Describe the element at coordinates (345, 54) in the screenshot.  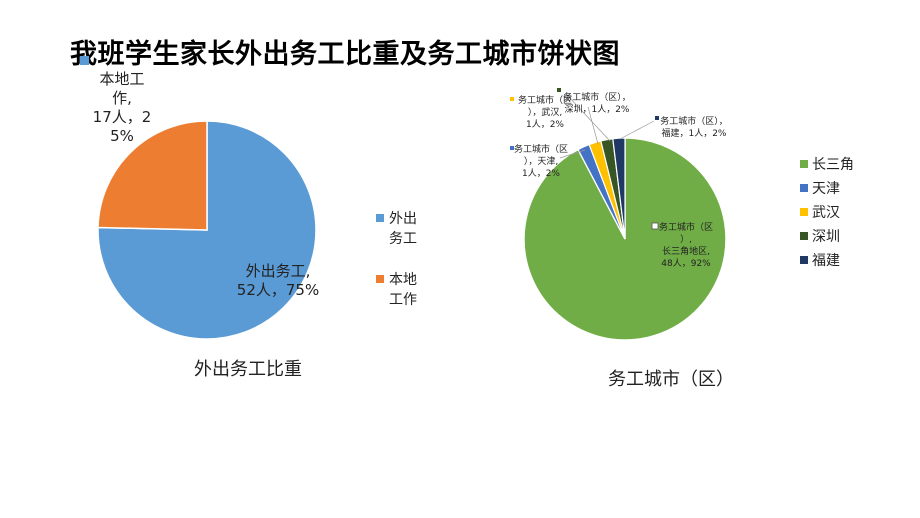
I see `page-title: 我班学生家长外出务工比重及务工城市饼状图` at that location.